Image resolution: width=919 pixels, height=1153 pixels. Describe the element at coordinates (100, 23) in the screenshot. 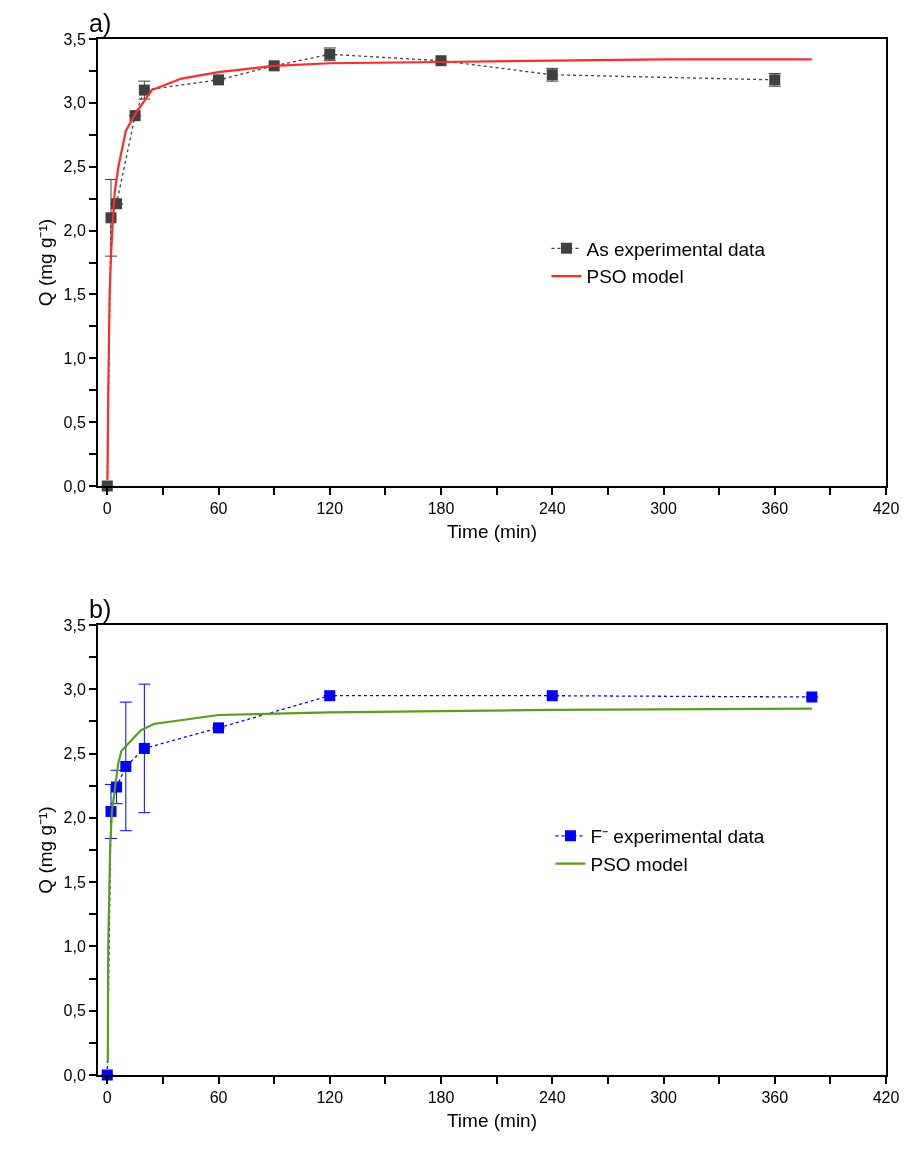

I see `chart-title: a)` at that location.